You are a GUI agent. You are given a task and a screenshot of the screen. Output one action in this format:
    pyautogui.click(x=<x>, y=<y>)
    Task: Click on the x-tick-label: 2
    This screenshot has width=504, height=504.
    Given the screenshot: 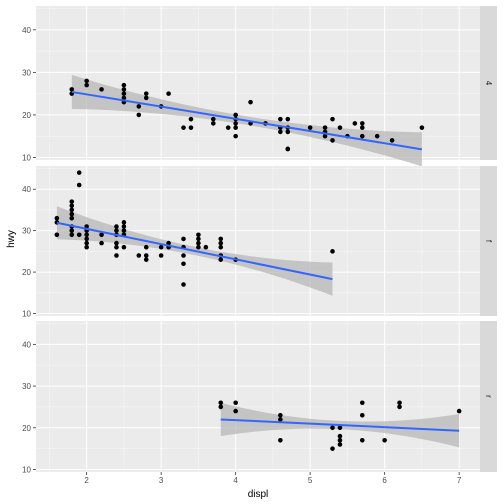 What is the action you would take?
    pyautogui.click(x=86, y=480)
    